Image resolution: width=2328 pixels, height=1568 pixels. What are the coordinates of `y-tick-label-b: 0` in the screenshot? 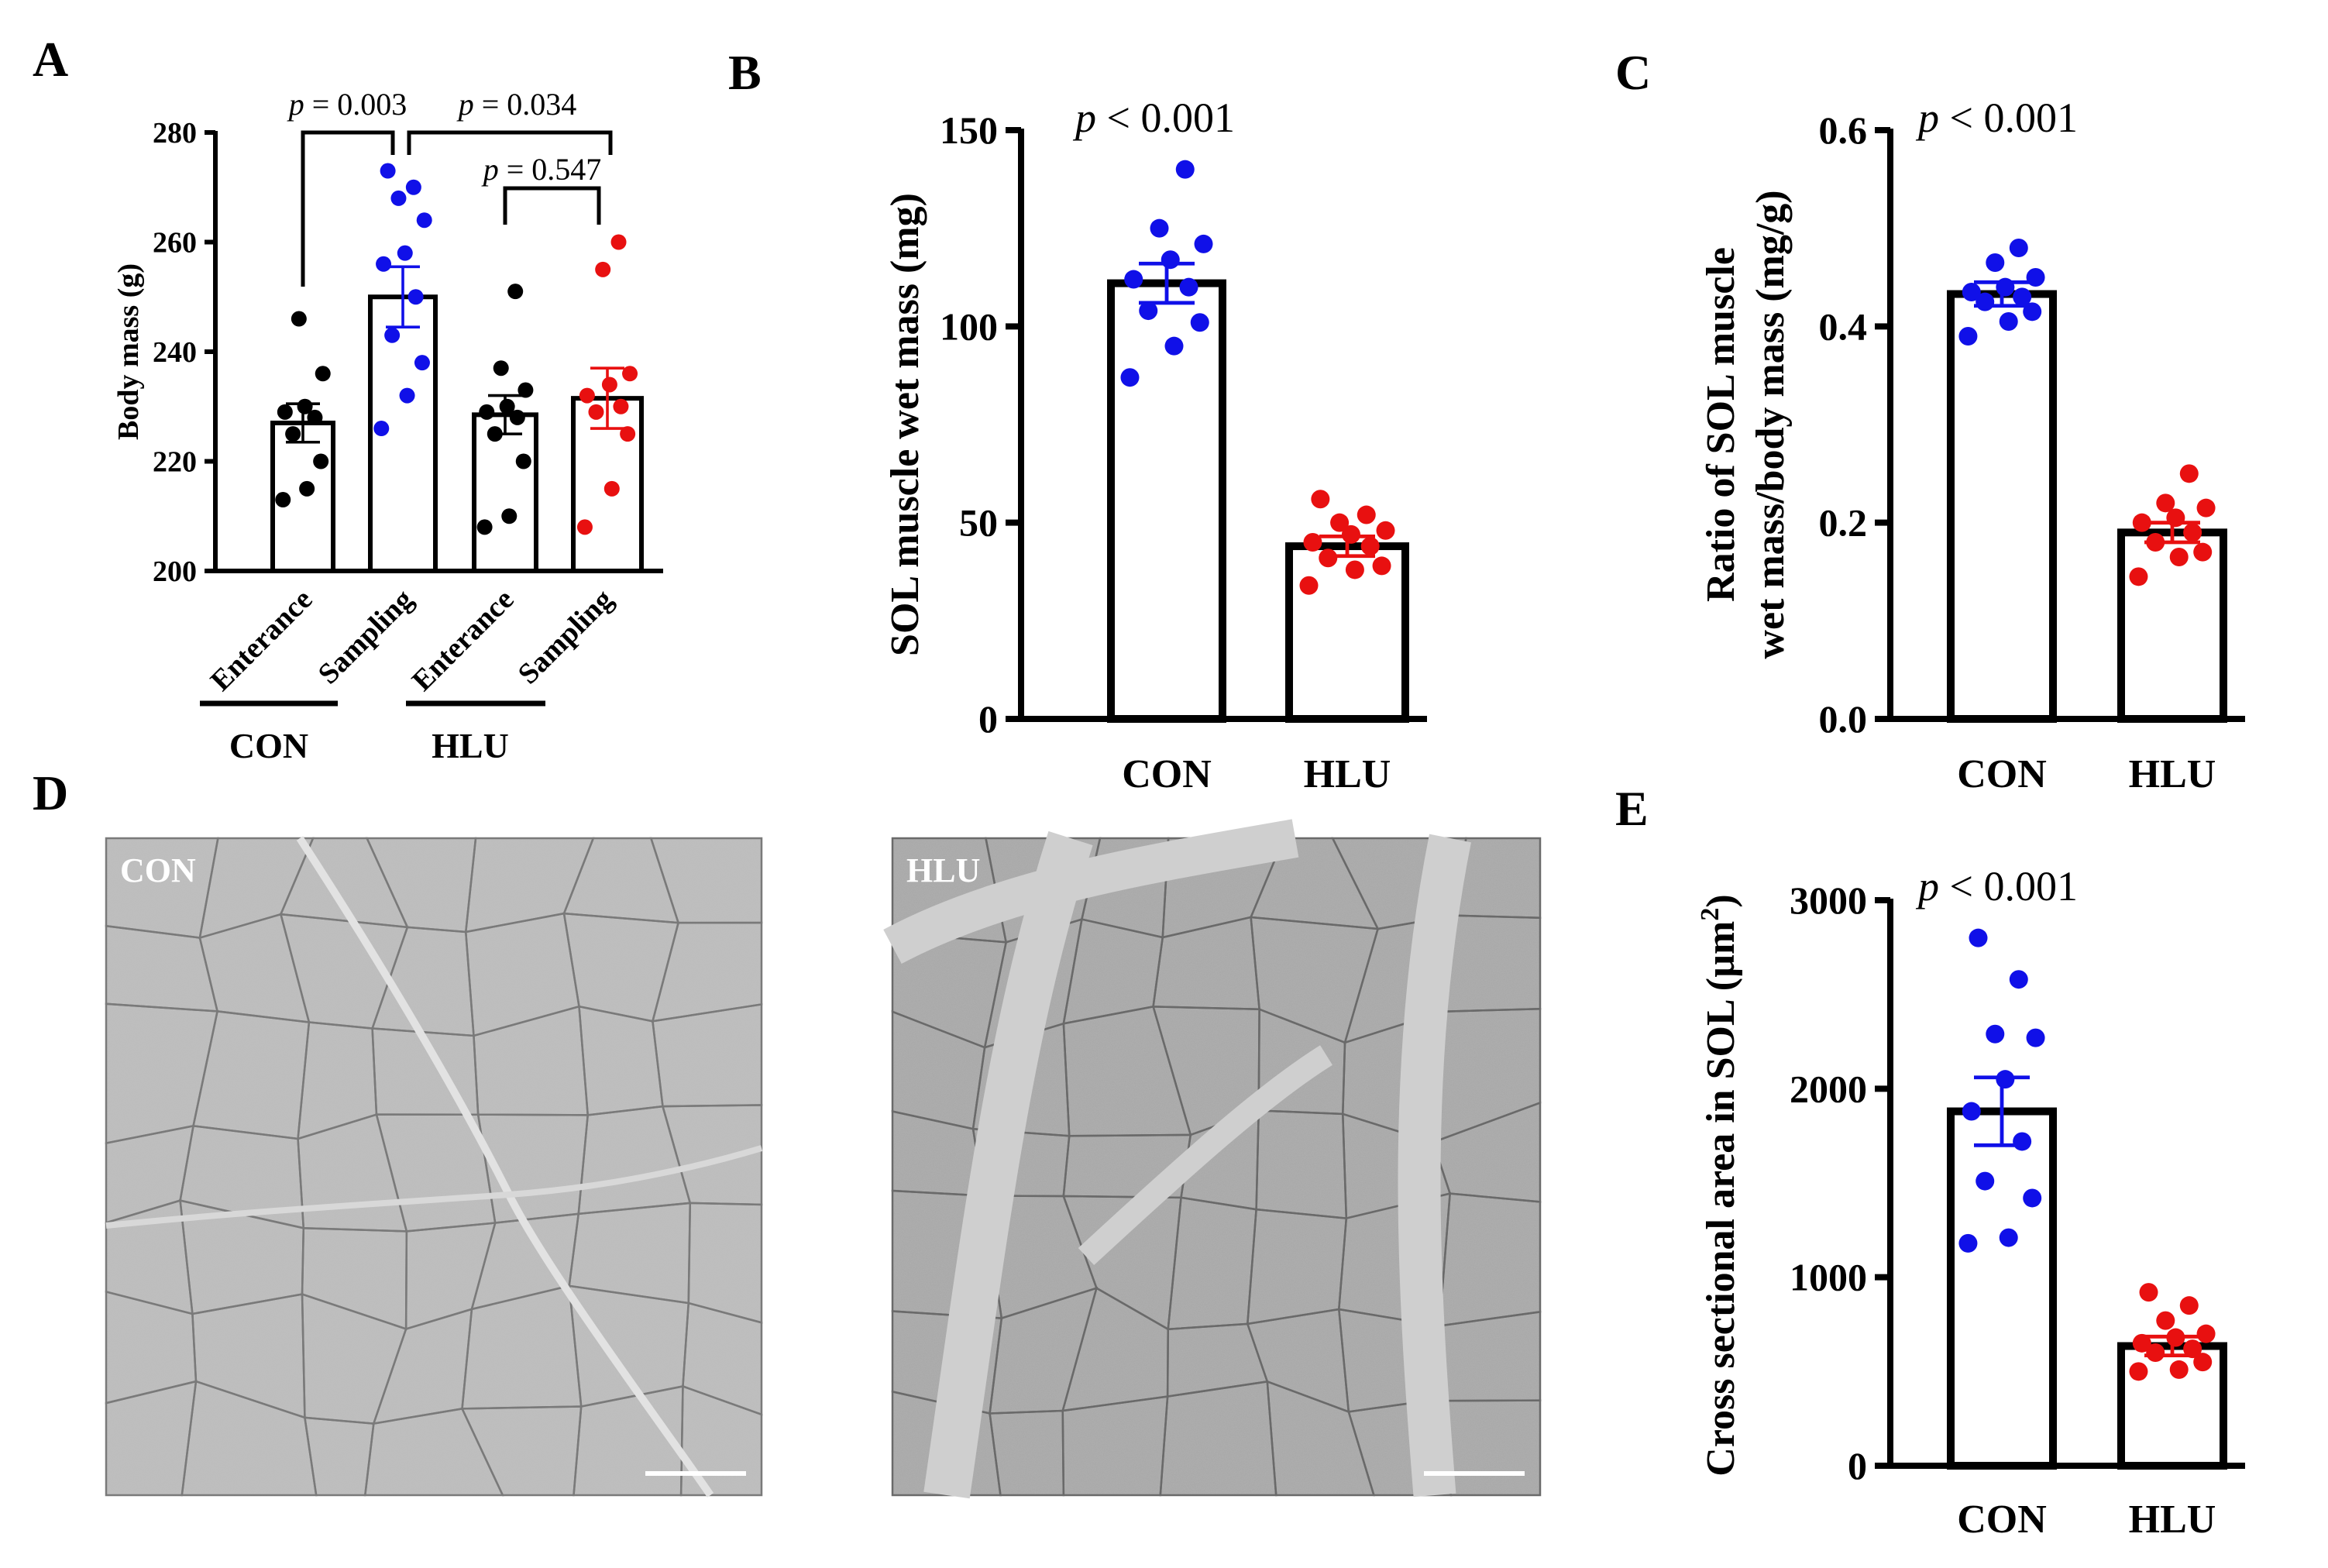 It's located at (988, 719).